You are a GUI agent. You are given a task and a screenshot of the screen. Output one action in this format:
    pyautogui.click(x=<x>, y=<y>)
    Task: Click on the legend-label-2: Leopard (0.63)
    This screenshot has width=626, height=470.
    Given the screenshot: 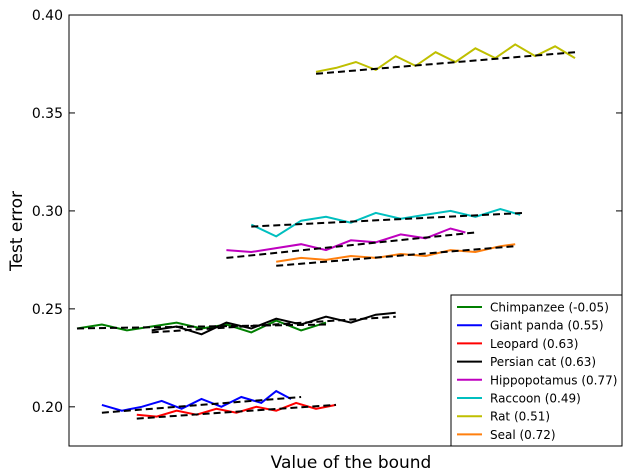 What is the action you would take?
    pyautogui.click(x=534, y=344)
    